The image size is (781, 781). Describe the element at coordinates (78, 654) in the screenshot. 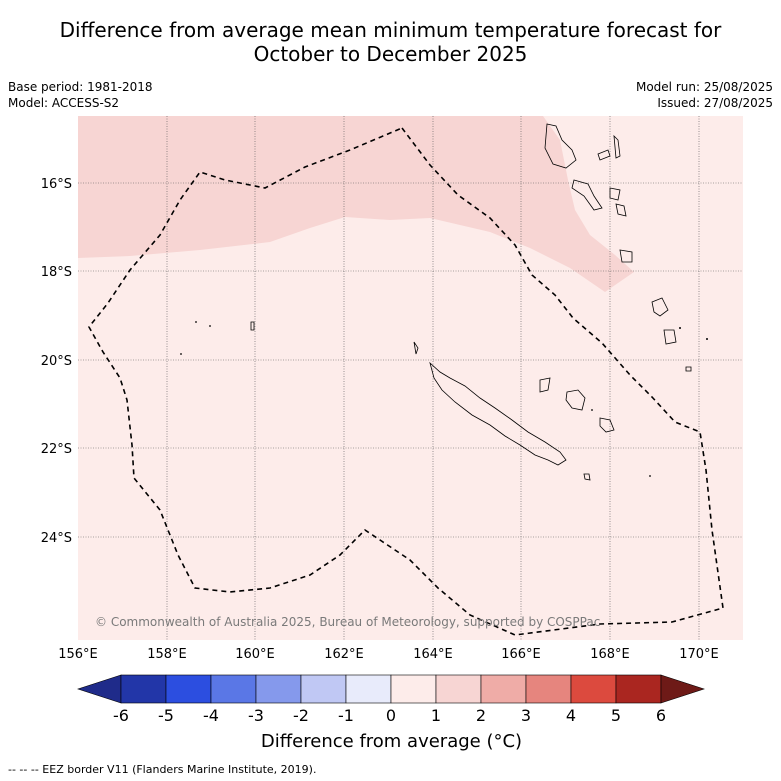

I see `lon-label-156: 156°E` at that location.